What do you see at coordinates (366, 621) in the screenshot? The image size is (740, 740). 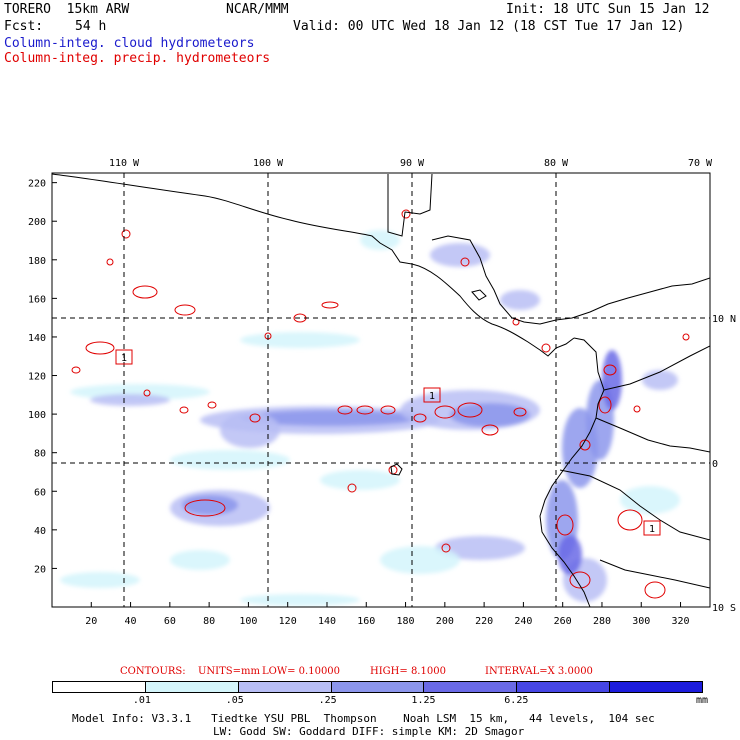 I see `x-tick-label: 160` at bounding box center [366, 621].